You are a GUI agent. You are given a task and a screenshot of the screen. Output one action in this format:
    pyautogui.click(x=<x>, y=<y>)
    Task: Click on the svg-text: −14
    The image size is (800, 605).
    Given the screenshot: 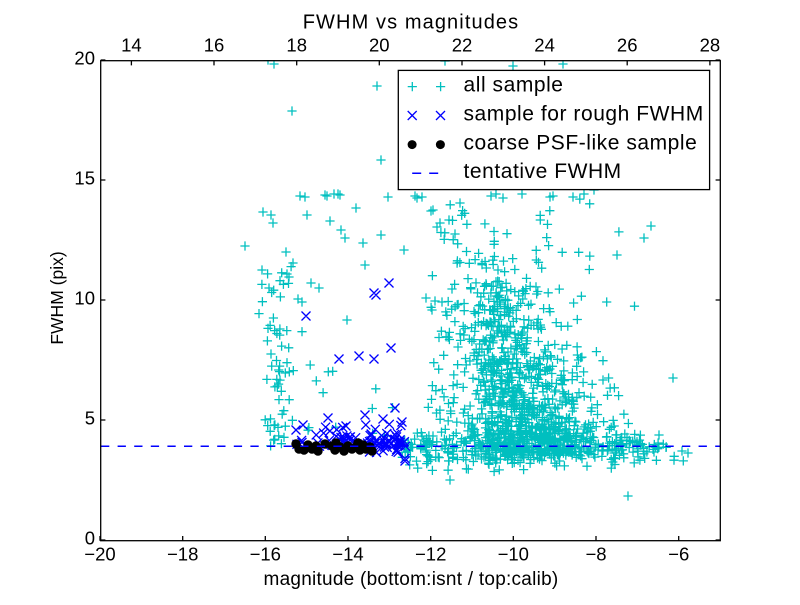 What is the action you would take?
    pyautogui.click(x=347, y=554)
    